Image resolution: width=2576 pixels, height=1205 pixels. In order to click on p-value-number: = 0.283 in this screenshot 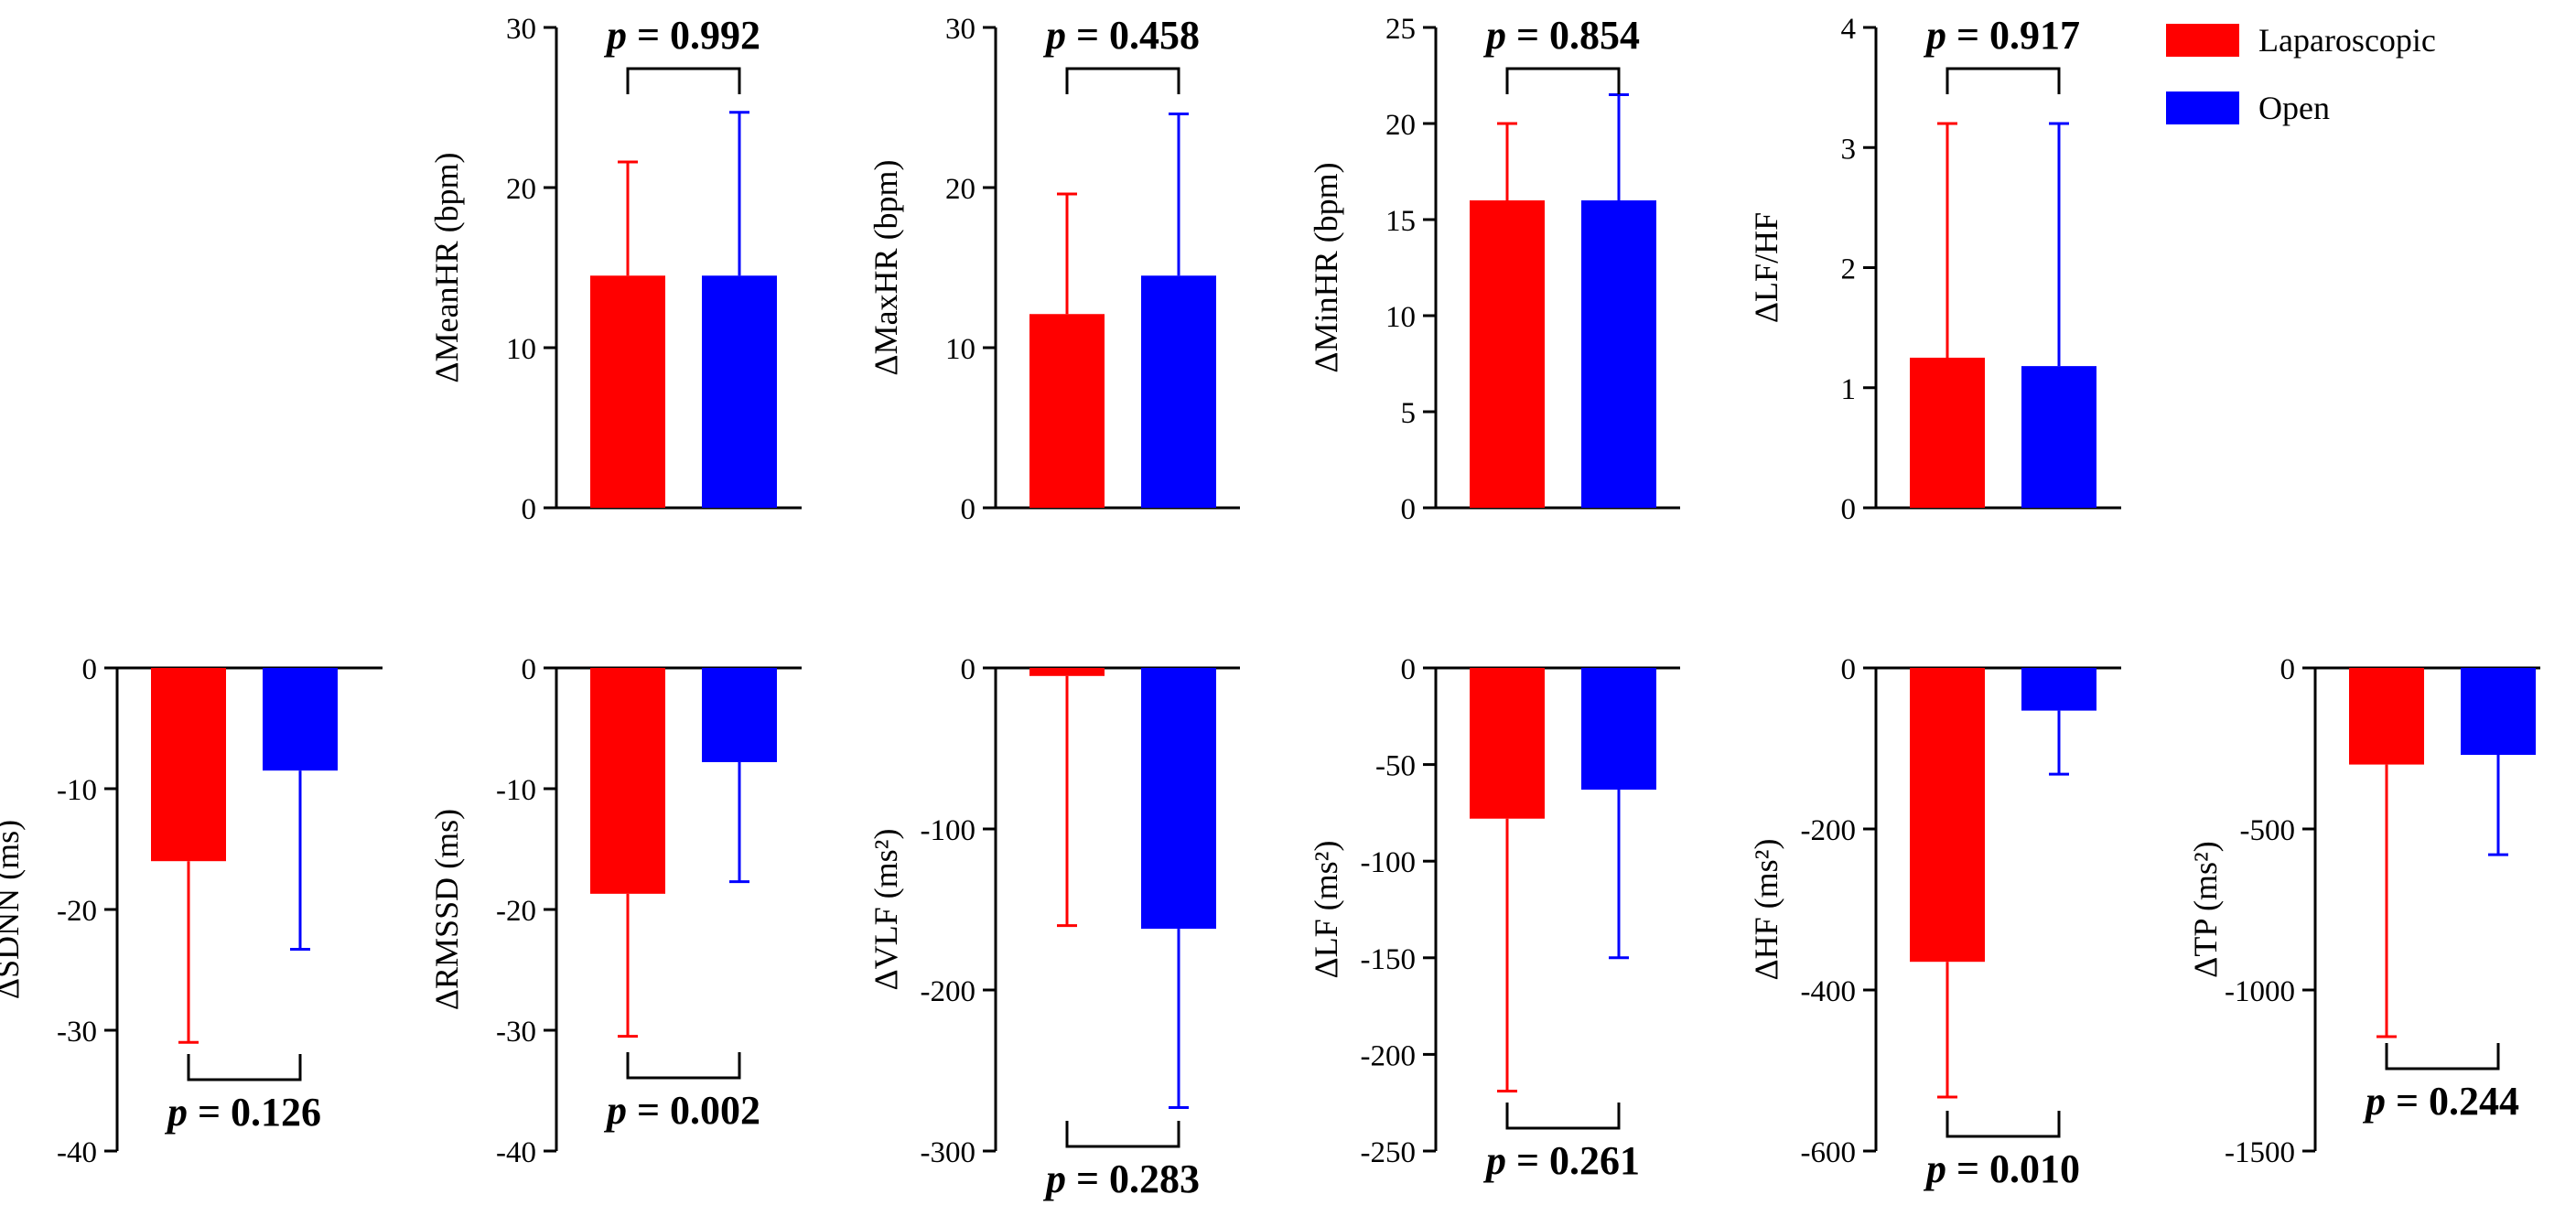, I will do `click(1133, 1179)`.